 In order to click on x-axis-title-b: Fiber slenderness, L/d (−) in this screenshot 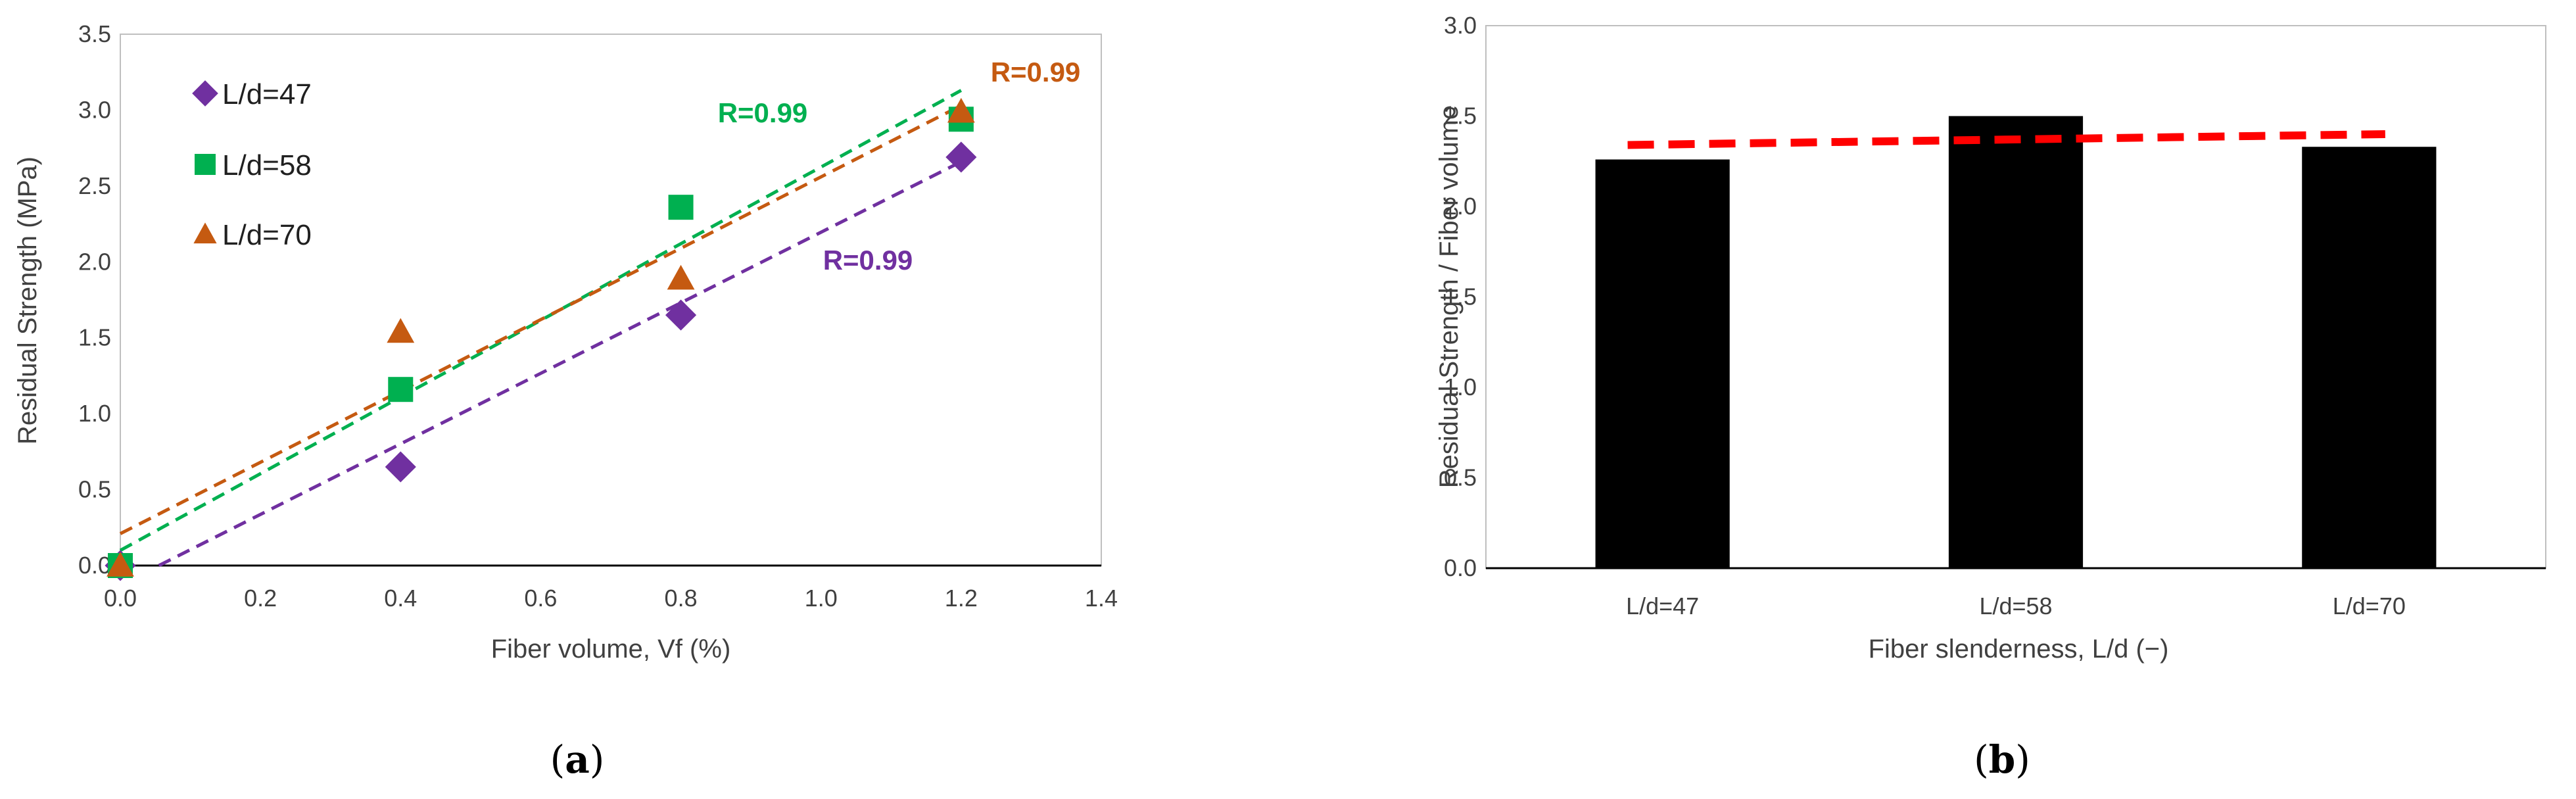, I will do `click(2019, 649)`.